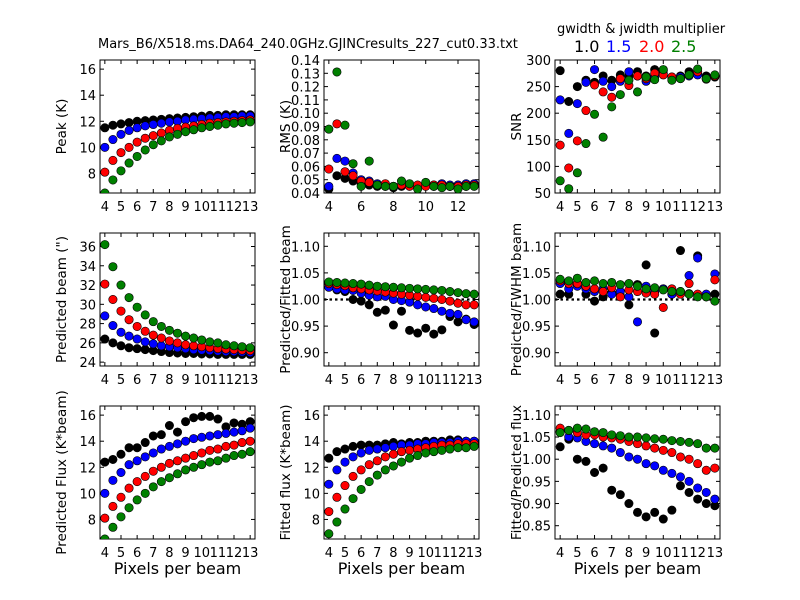  Describe the element at coordinates (87, 416) in the screenshot. I see `y-tick-label: 16` at that location.